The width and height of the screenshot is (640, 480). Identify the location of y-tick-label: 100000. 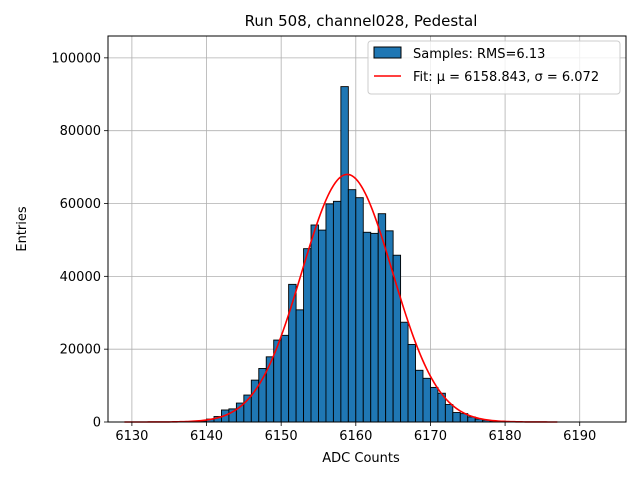
(76, 58).